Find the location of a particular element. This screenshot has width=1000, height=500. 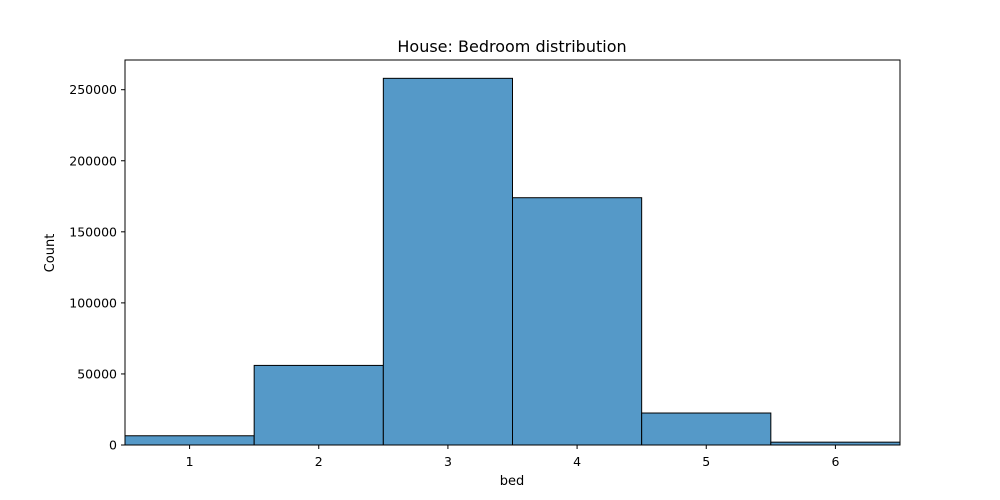

y-axis: 0 50000 100000 150000 200000 250000 is located at coordinates (97, 267).